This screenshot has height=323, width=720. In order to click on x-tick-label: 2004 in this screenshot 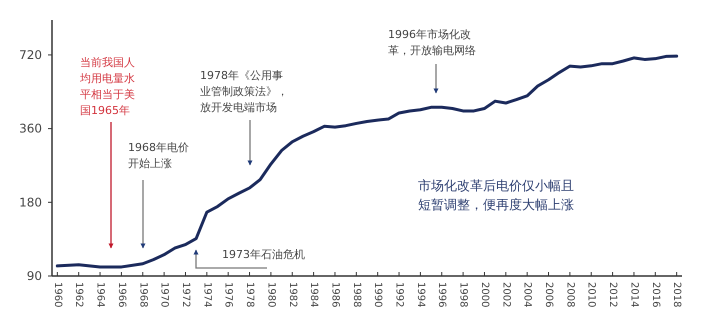, I will do `click(527, 295)`.